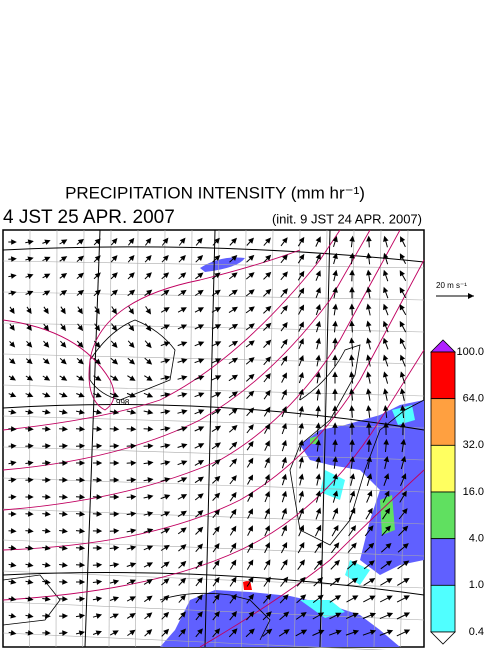  Describe the element at coordinates (473, 492) in the screenshot. I see `colorbar-label: 16.0` at that location.